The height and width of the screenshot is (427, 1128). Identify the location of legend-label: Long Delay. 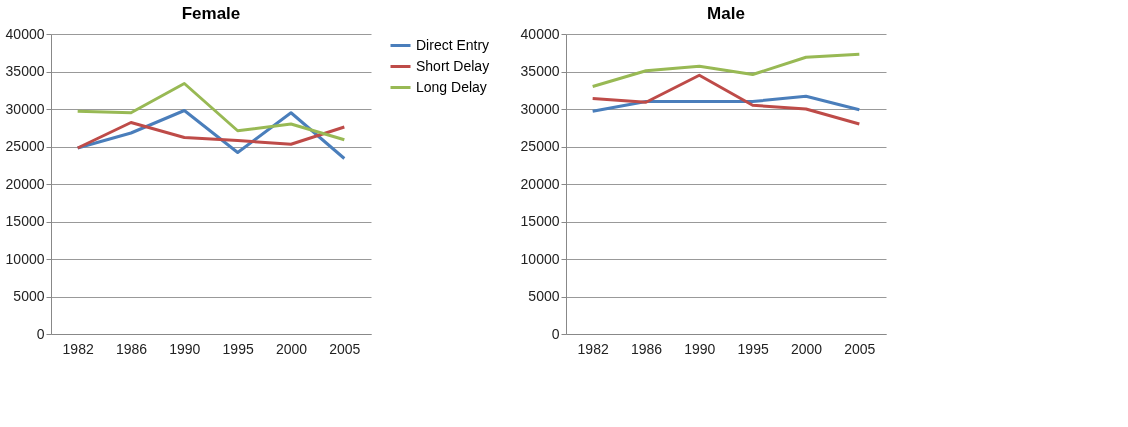
(451, 86).